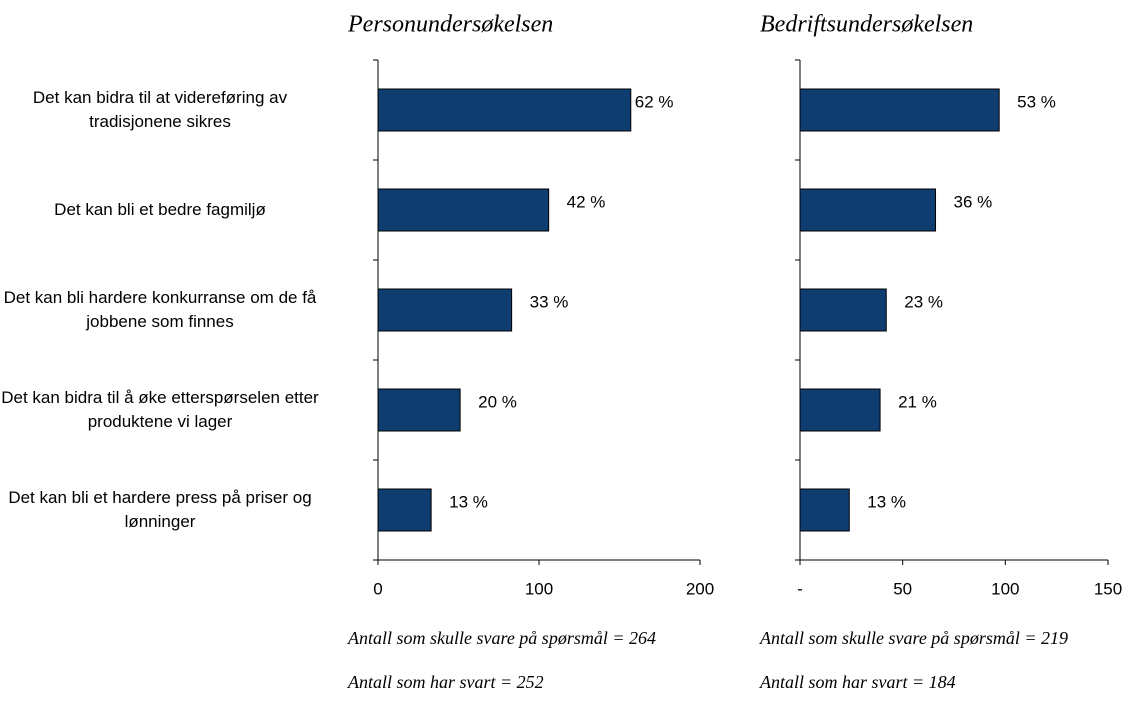 The width and height of the screenshot is (1130, 706). I want to click on x-tick-label: 200, so click(700, 588).